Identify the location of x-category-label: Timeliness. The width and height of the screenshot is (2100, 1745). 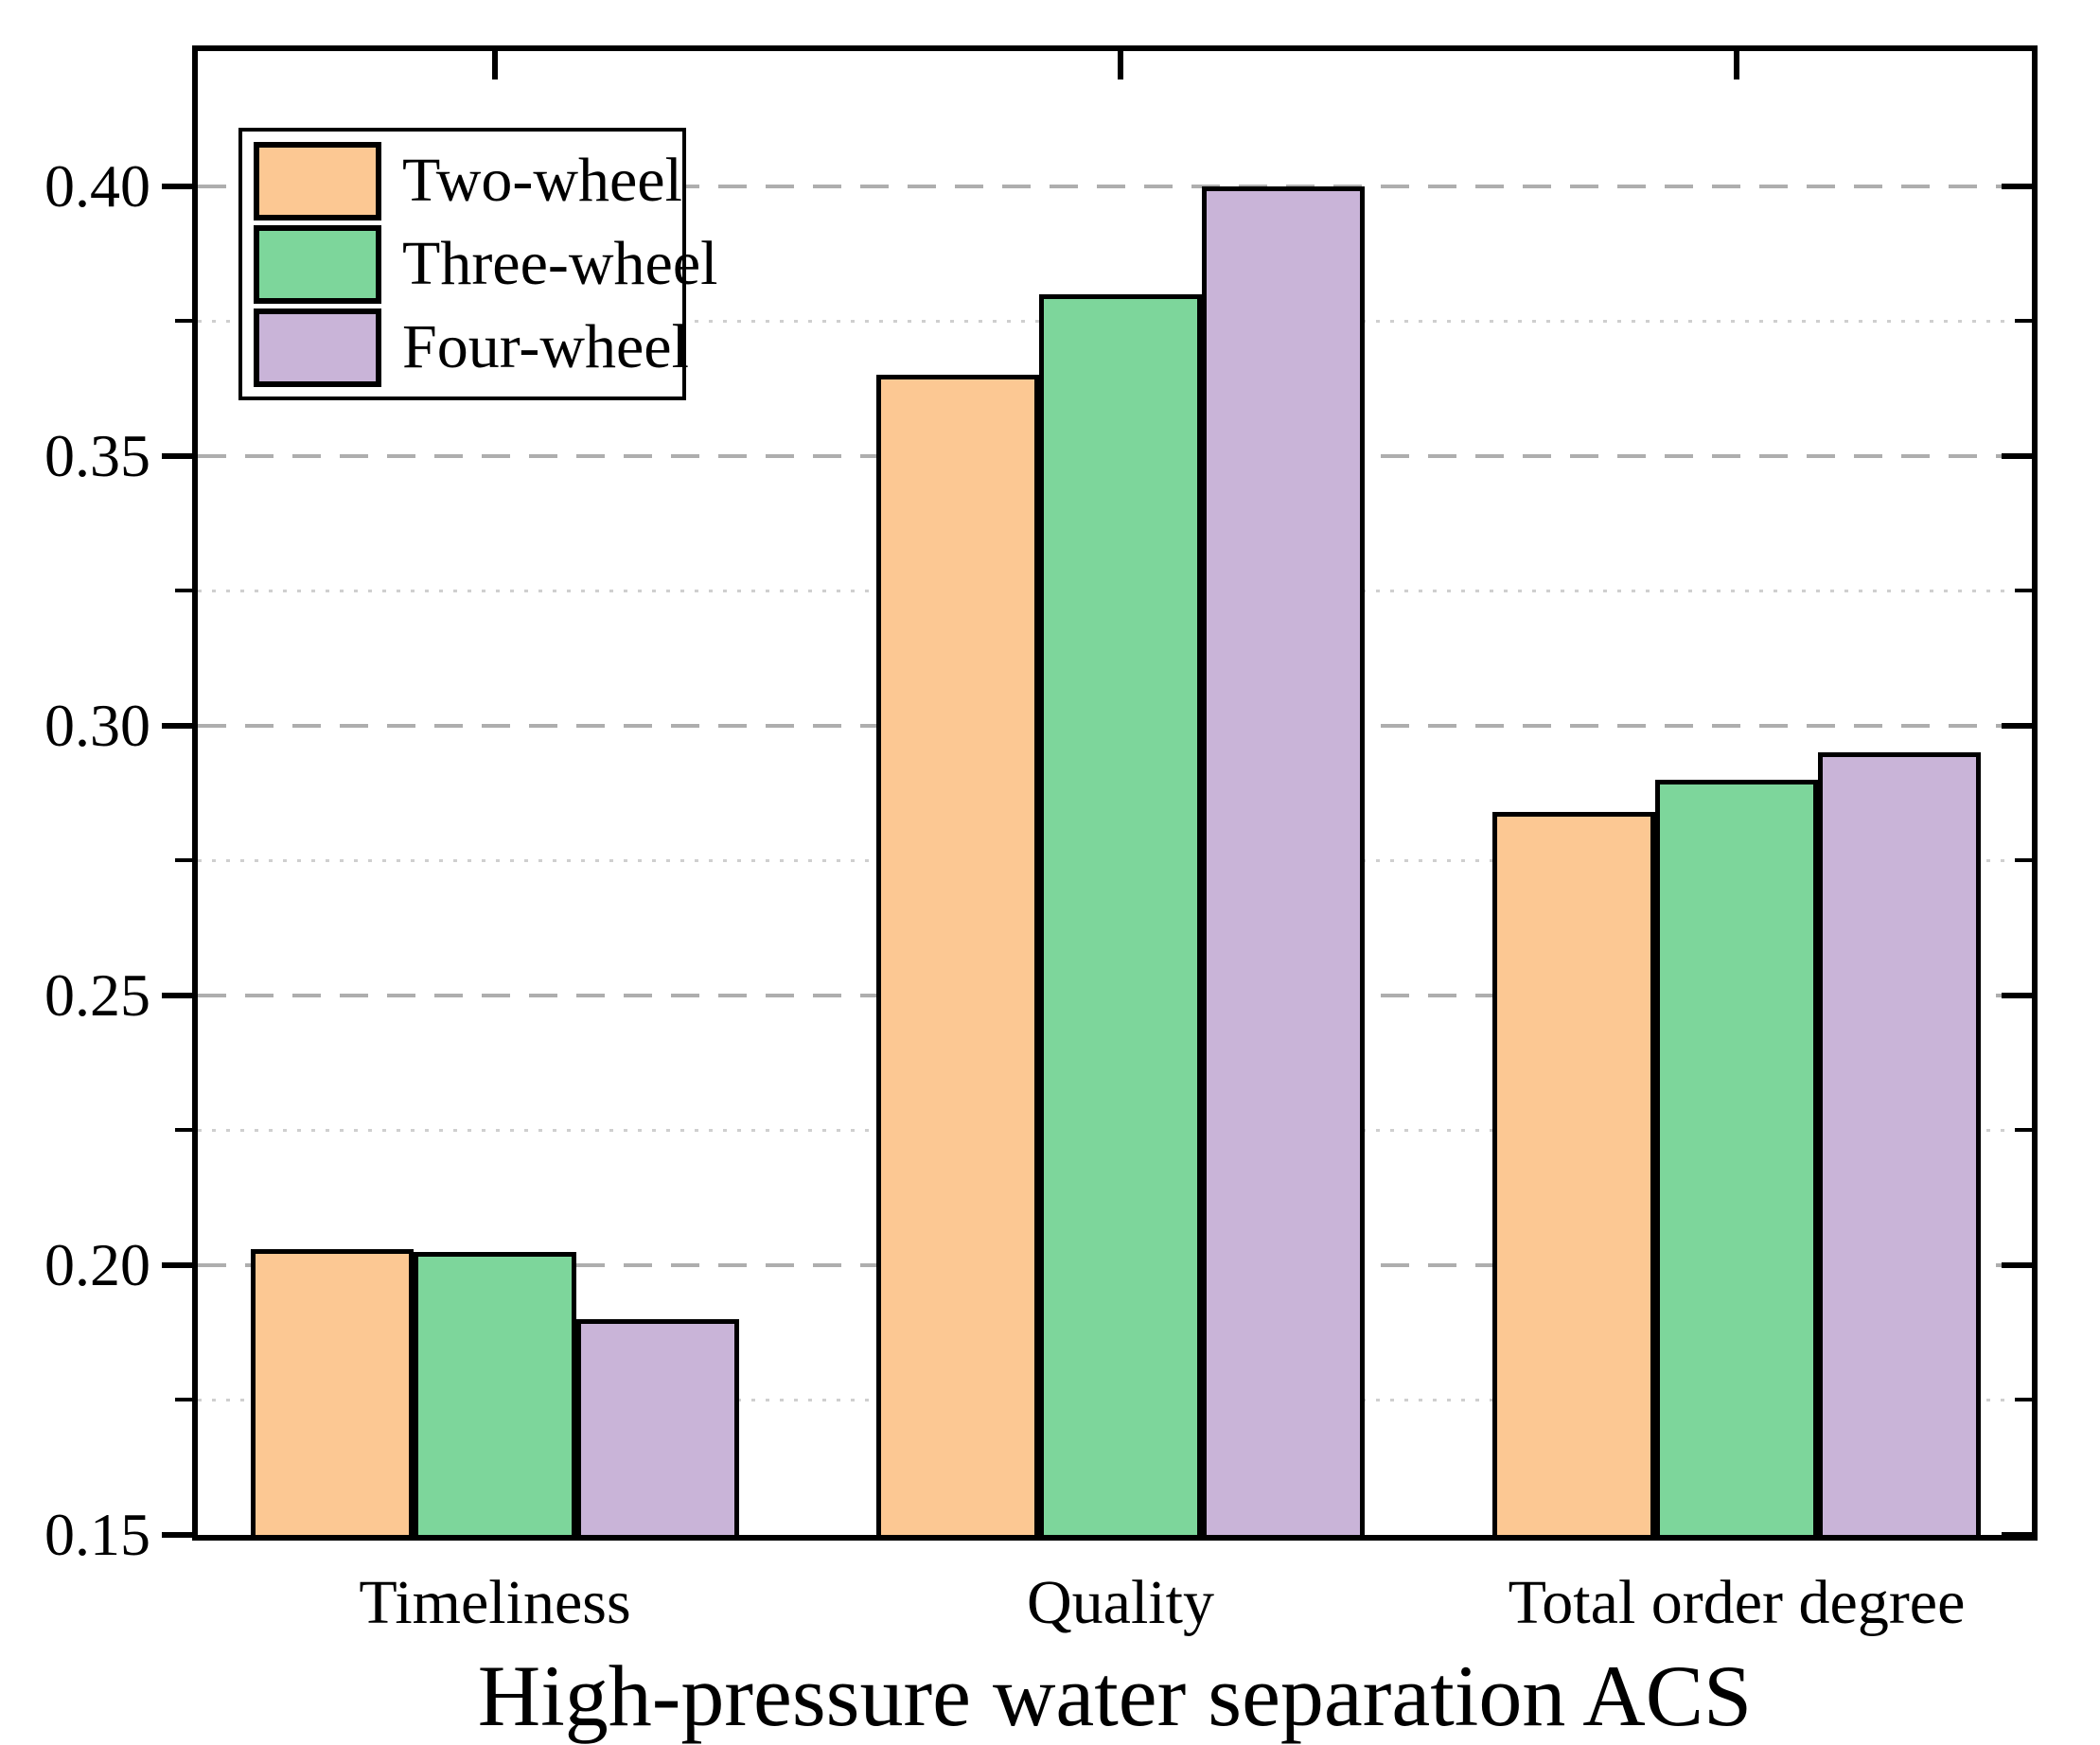
(495, 1602).